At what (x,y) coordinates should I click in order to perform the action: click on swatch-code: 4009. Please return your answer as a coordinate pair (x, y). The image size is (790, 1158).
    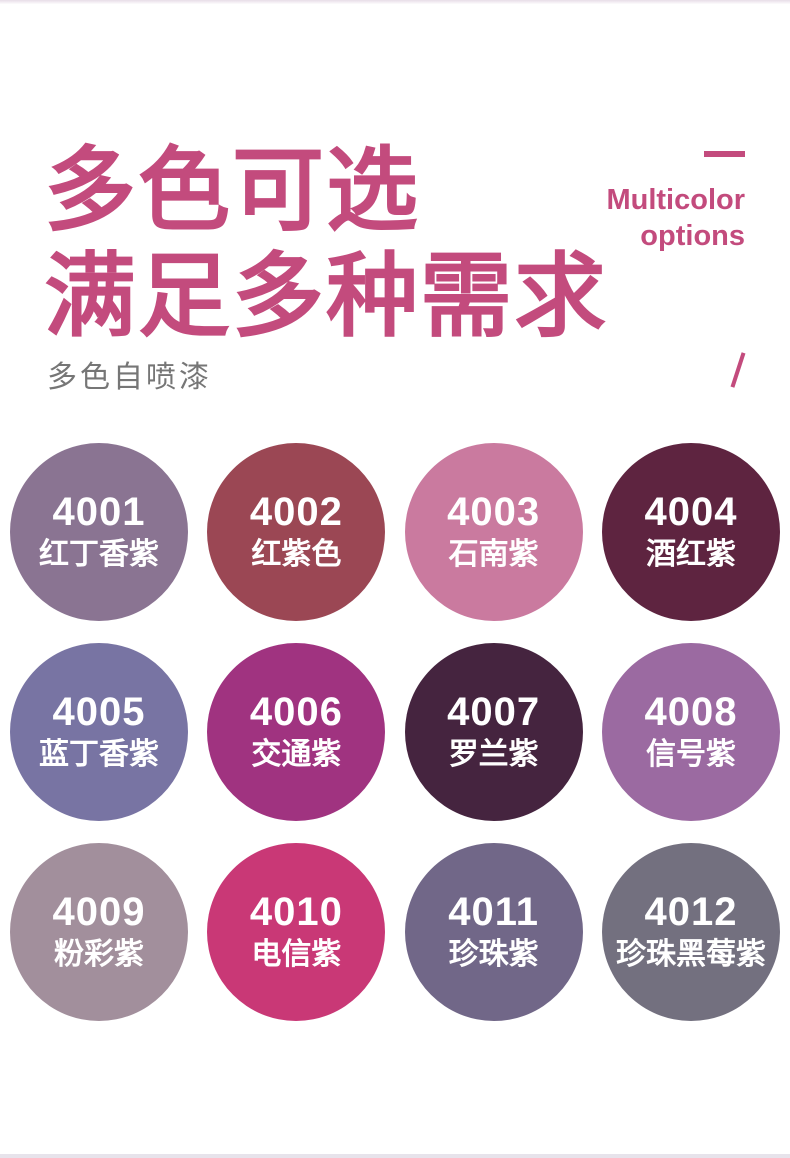
    Looking at the image, I should click on (99, 912).